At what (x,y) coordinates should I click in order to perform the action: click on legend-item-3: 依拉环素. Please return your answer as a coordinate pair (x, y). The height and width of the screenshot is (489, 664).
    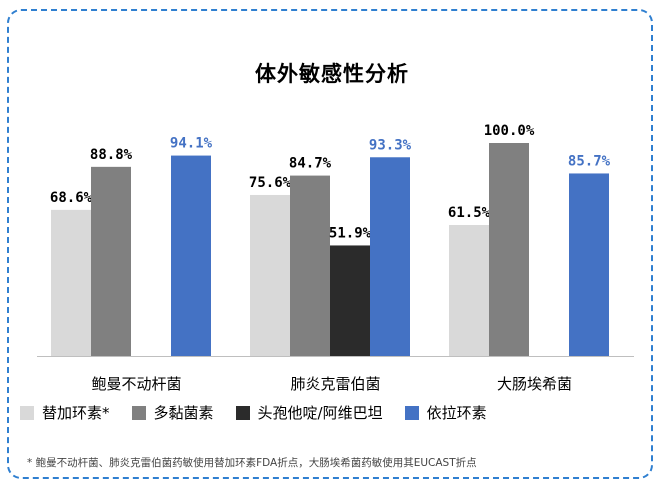
    Looking at the image, I should click on (445, 412).